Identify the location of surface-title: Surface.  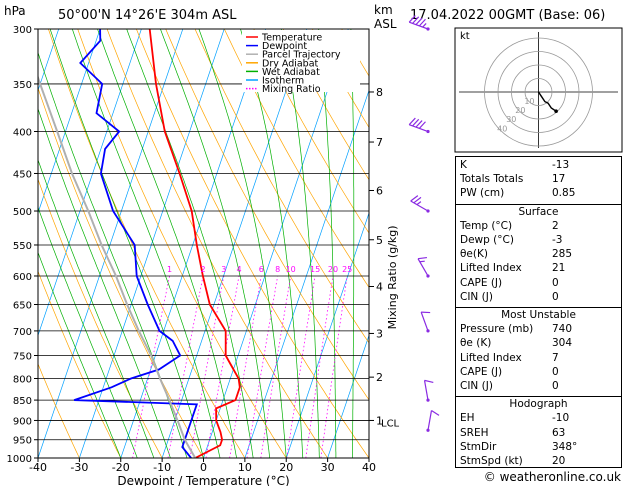
(538, 211).